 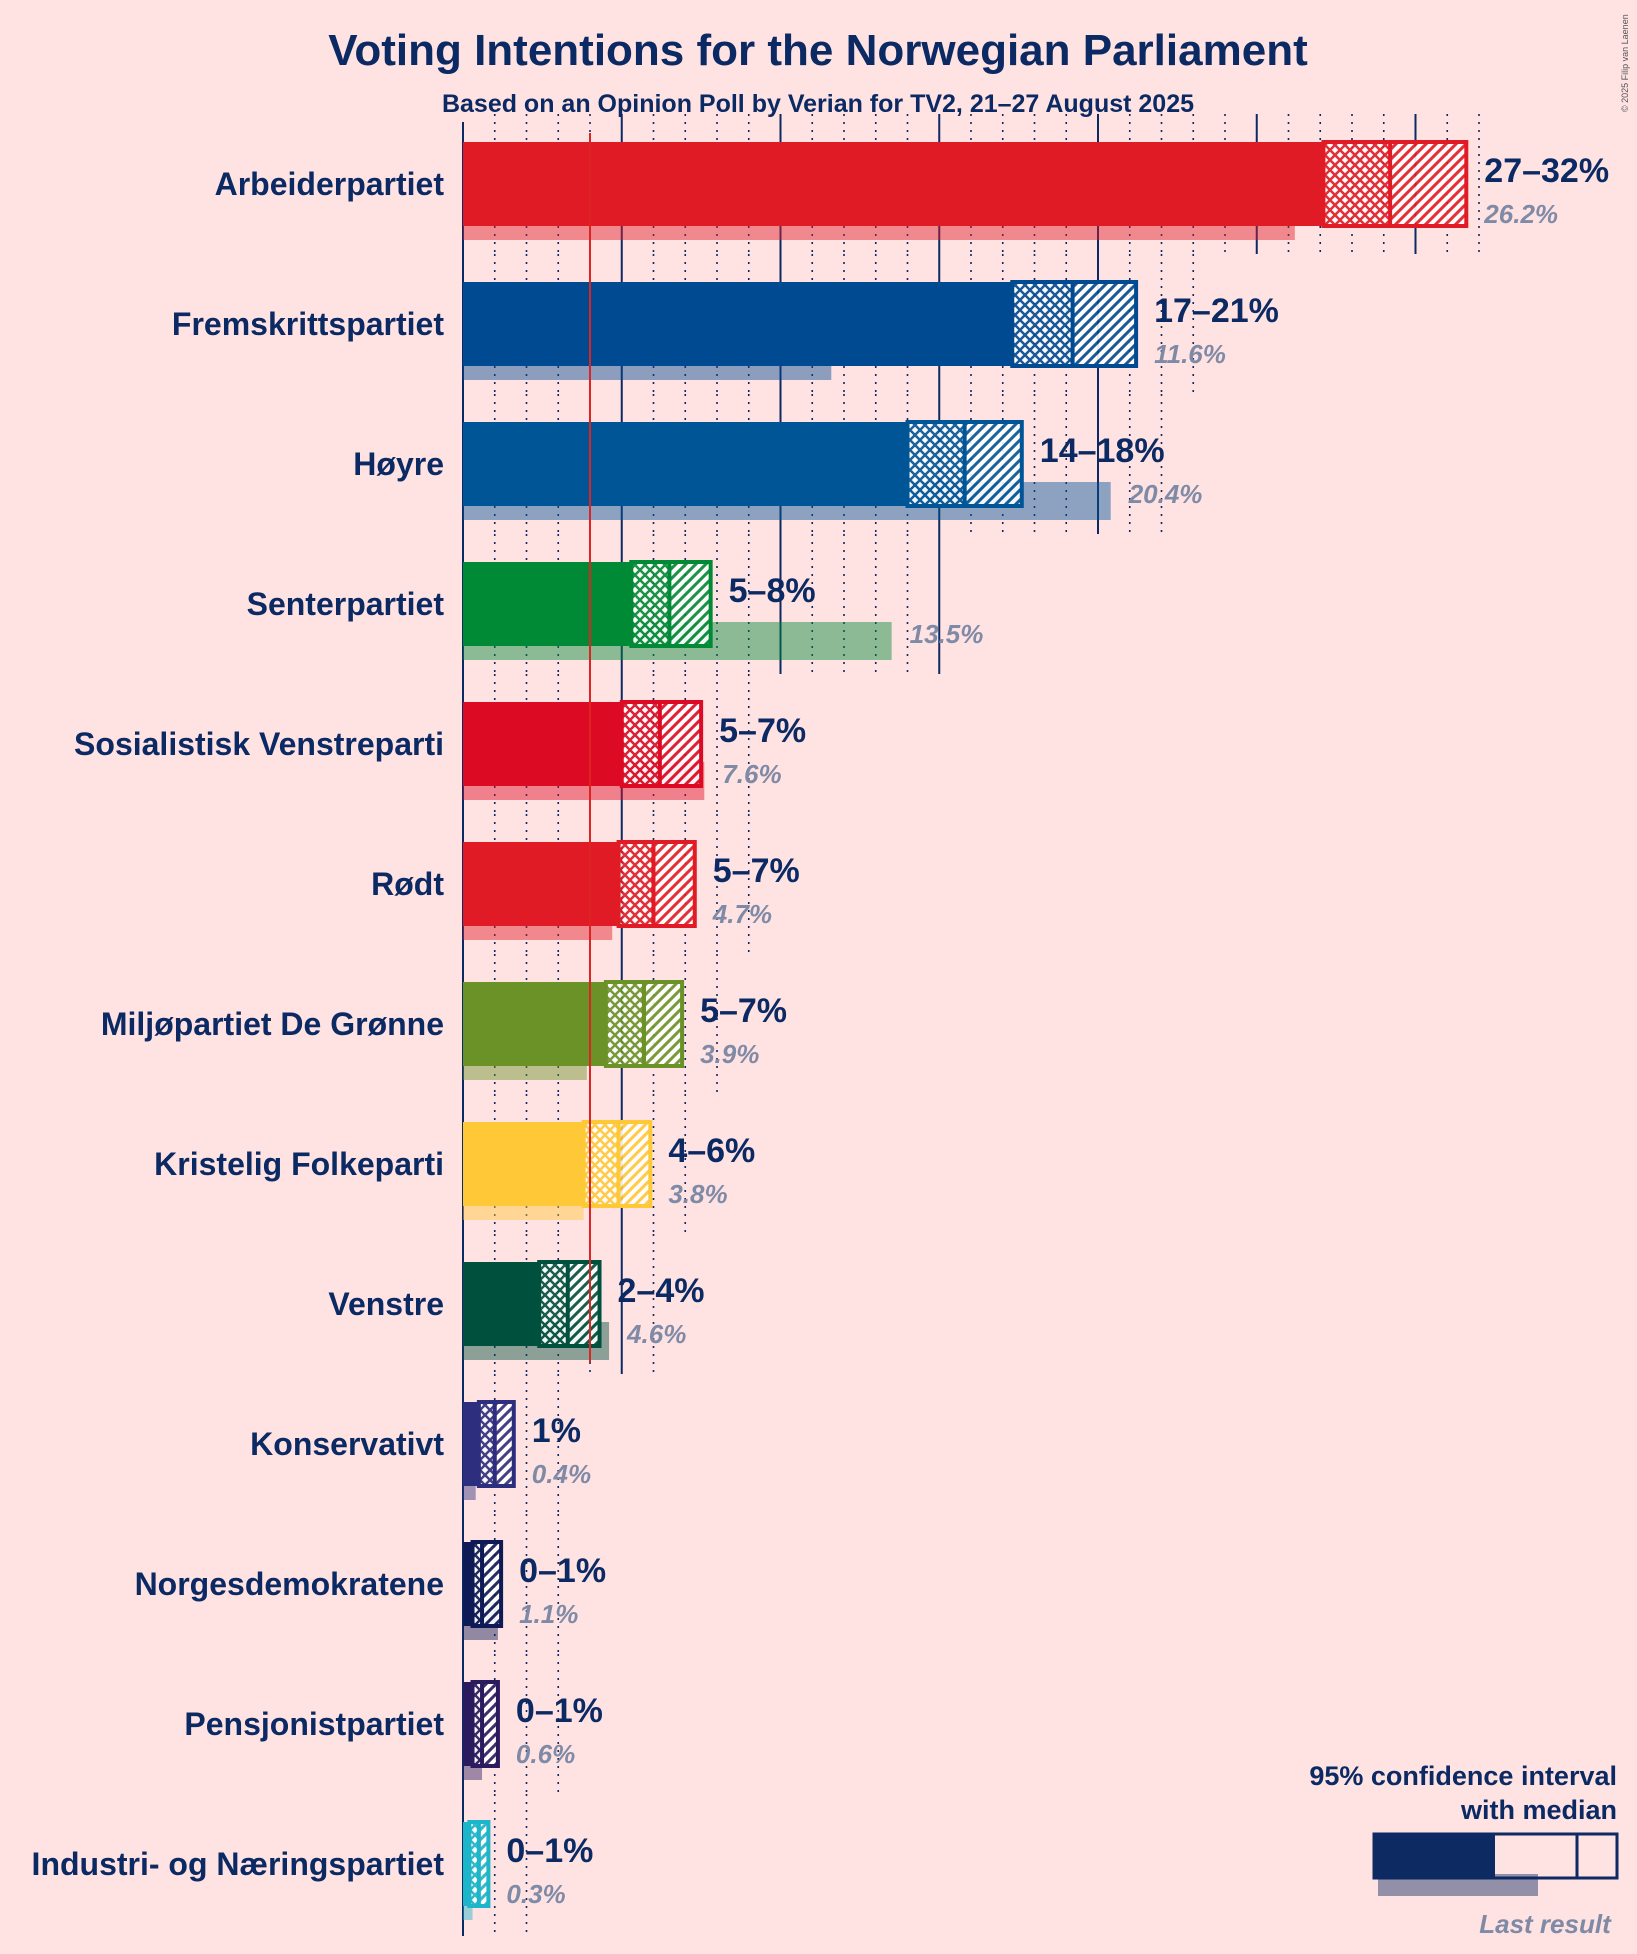 What do you see at coordinates (386, 1304) in the screenshot?
I see `party-label: Venstre` at bounding box center [386, 1304].